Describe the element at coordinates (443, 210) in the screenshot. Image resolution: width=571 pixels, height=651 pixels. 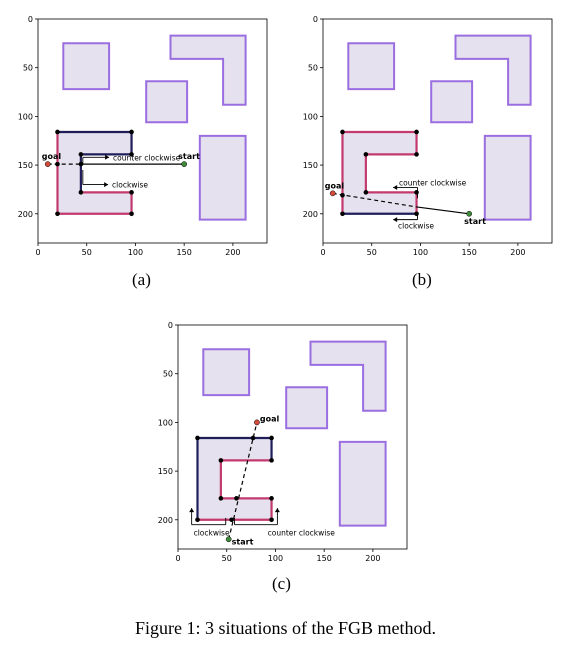
I see `solid-path` at that location.